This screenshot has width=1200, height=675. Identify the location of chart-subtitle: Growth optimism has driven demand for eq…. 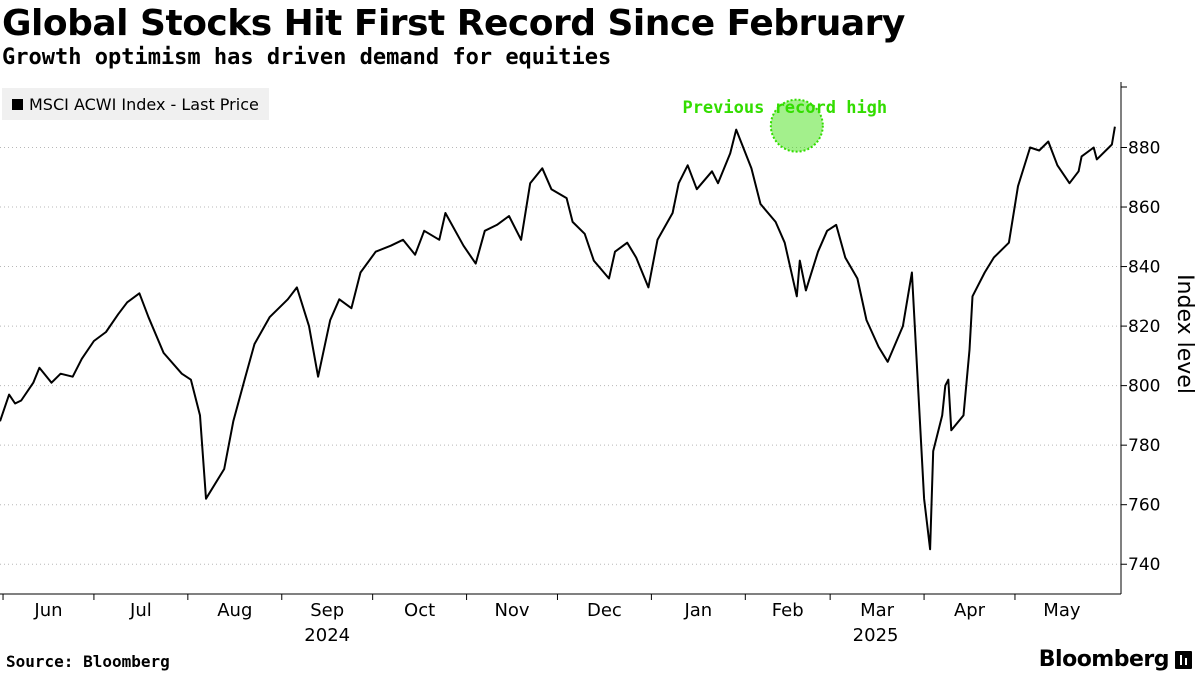
(307, 57).